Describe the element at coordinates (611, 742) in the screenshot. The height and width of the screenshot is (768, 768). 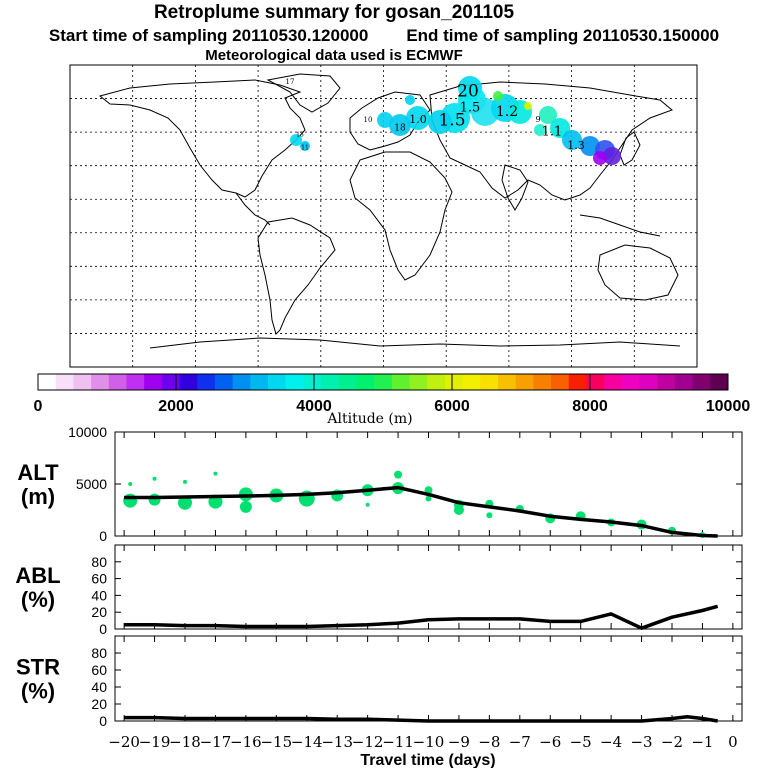
I see `x-tick-label: −4` at that location.